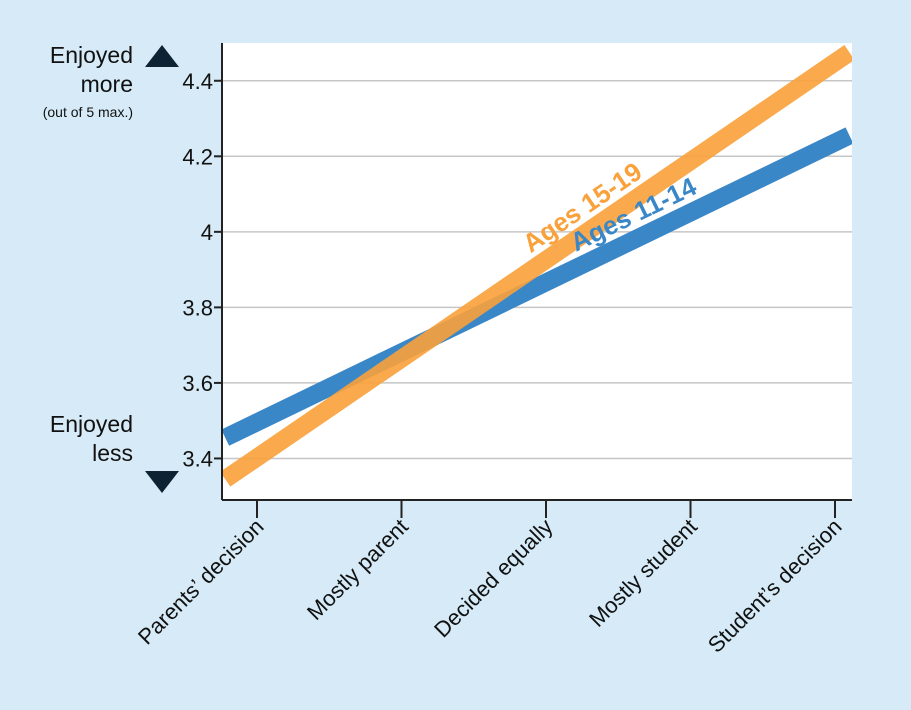  I want to click on x-tick-label: Decided equally, so click(493, 578).